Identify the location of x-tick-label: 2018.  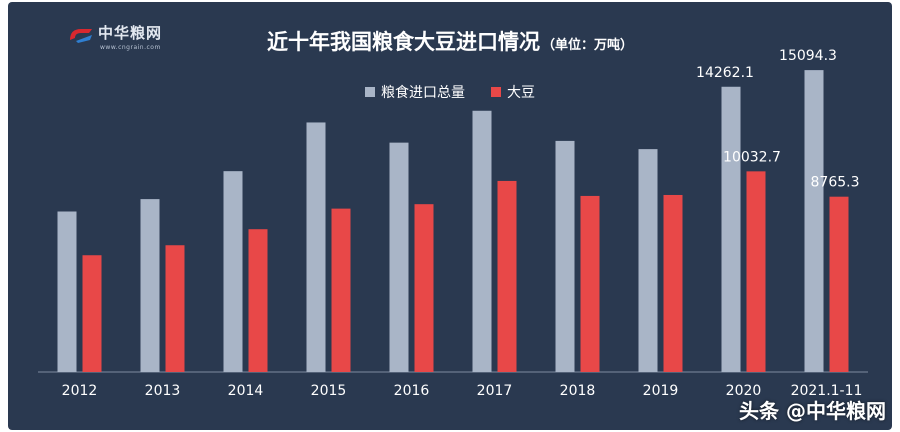
(578, 391).